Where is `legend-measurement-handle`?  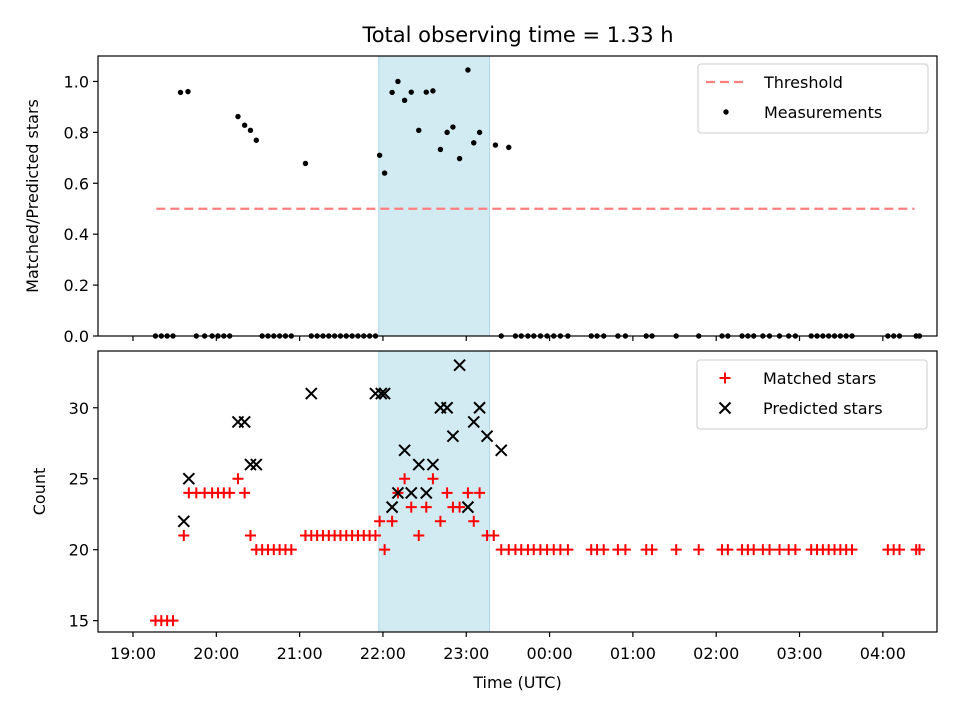
legend-measurement-handle is located at coordinates (726, 112).